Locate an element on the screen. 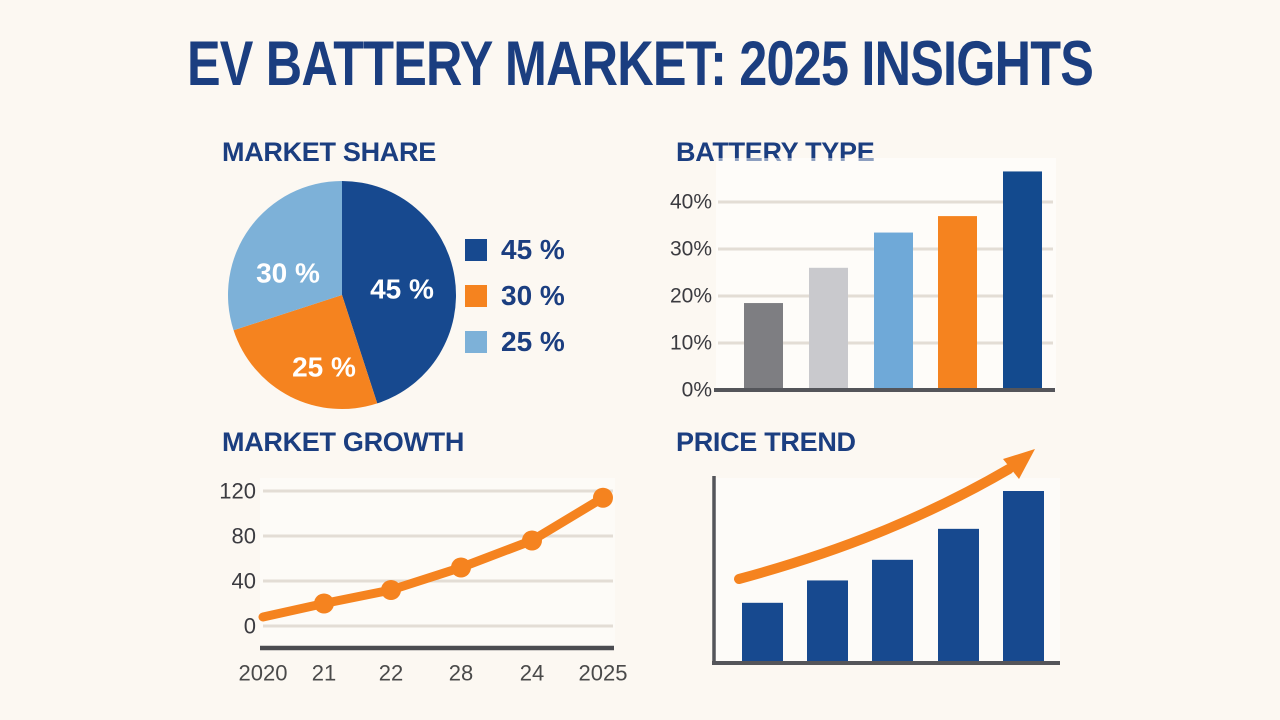 This screenshot has width=1280, height=720. price-trend-chart: PRICE TREND is located at coordinates (870, 565).